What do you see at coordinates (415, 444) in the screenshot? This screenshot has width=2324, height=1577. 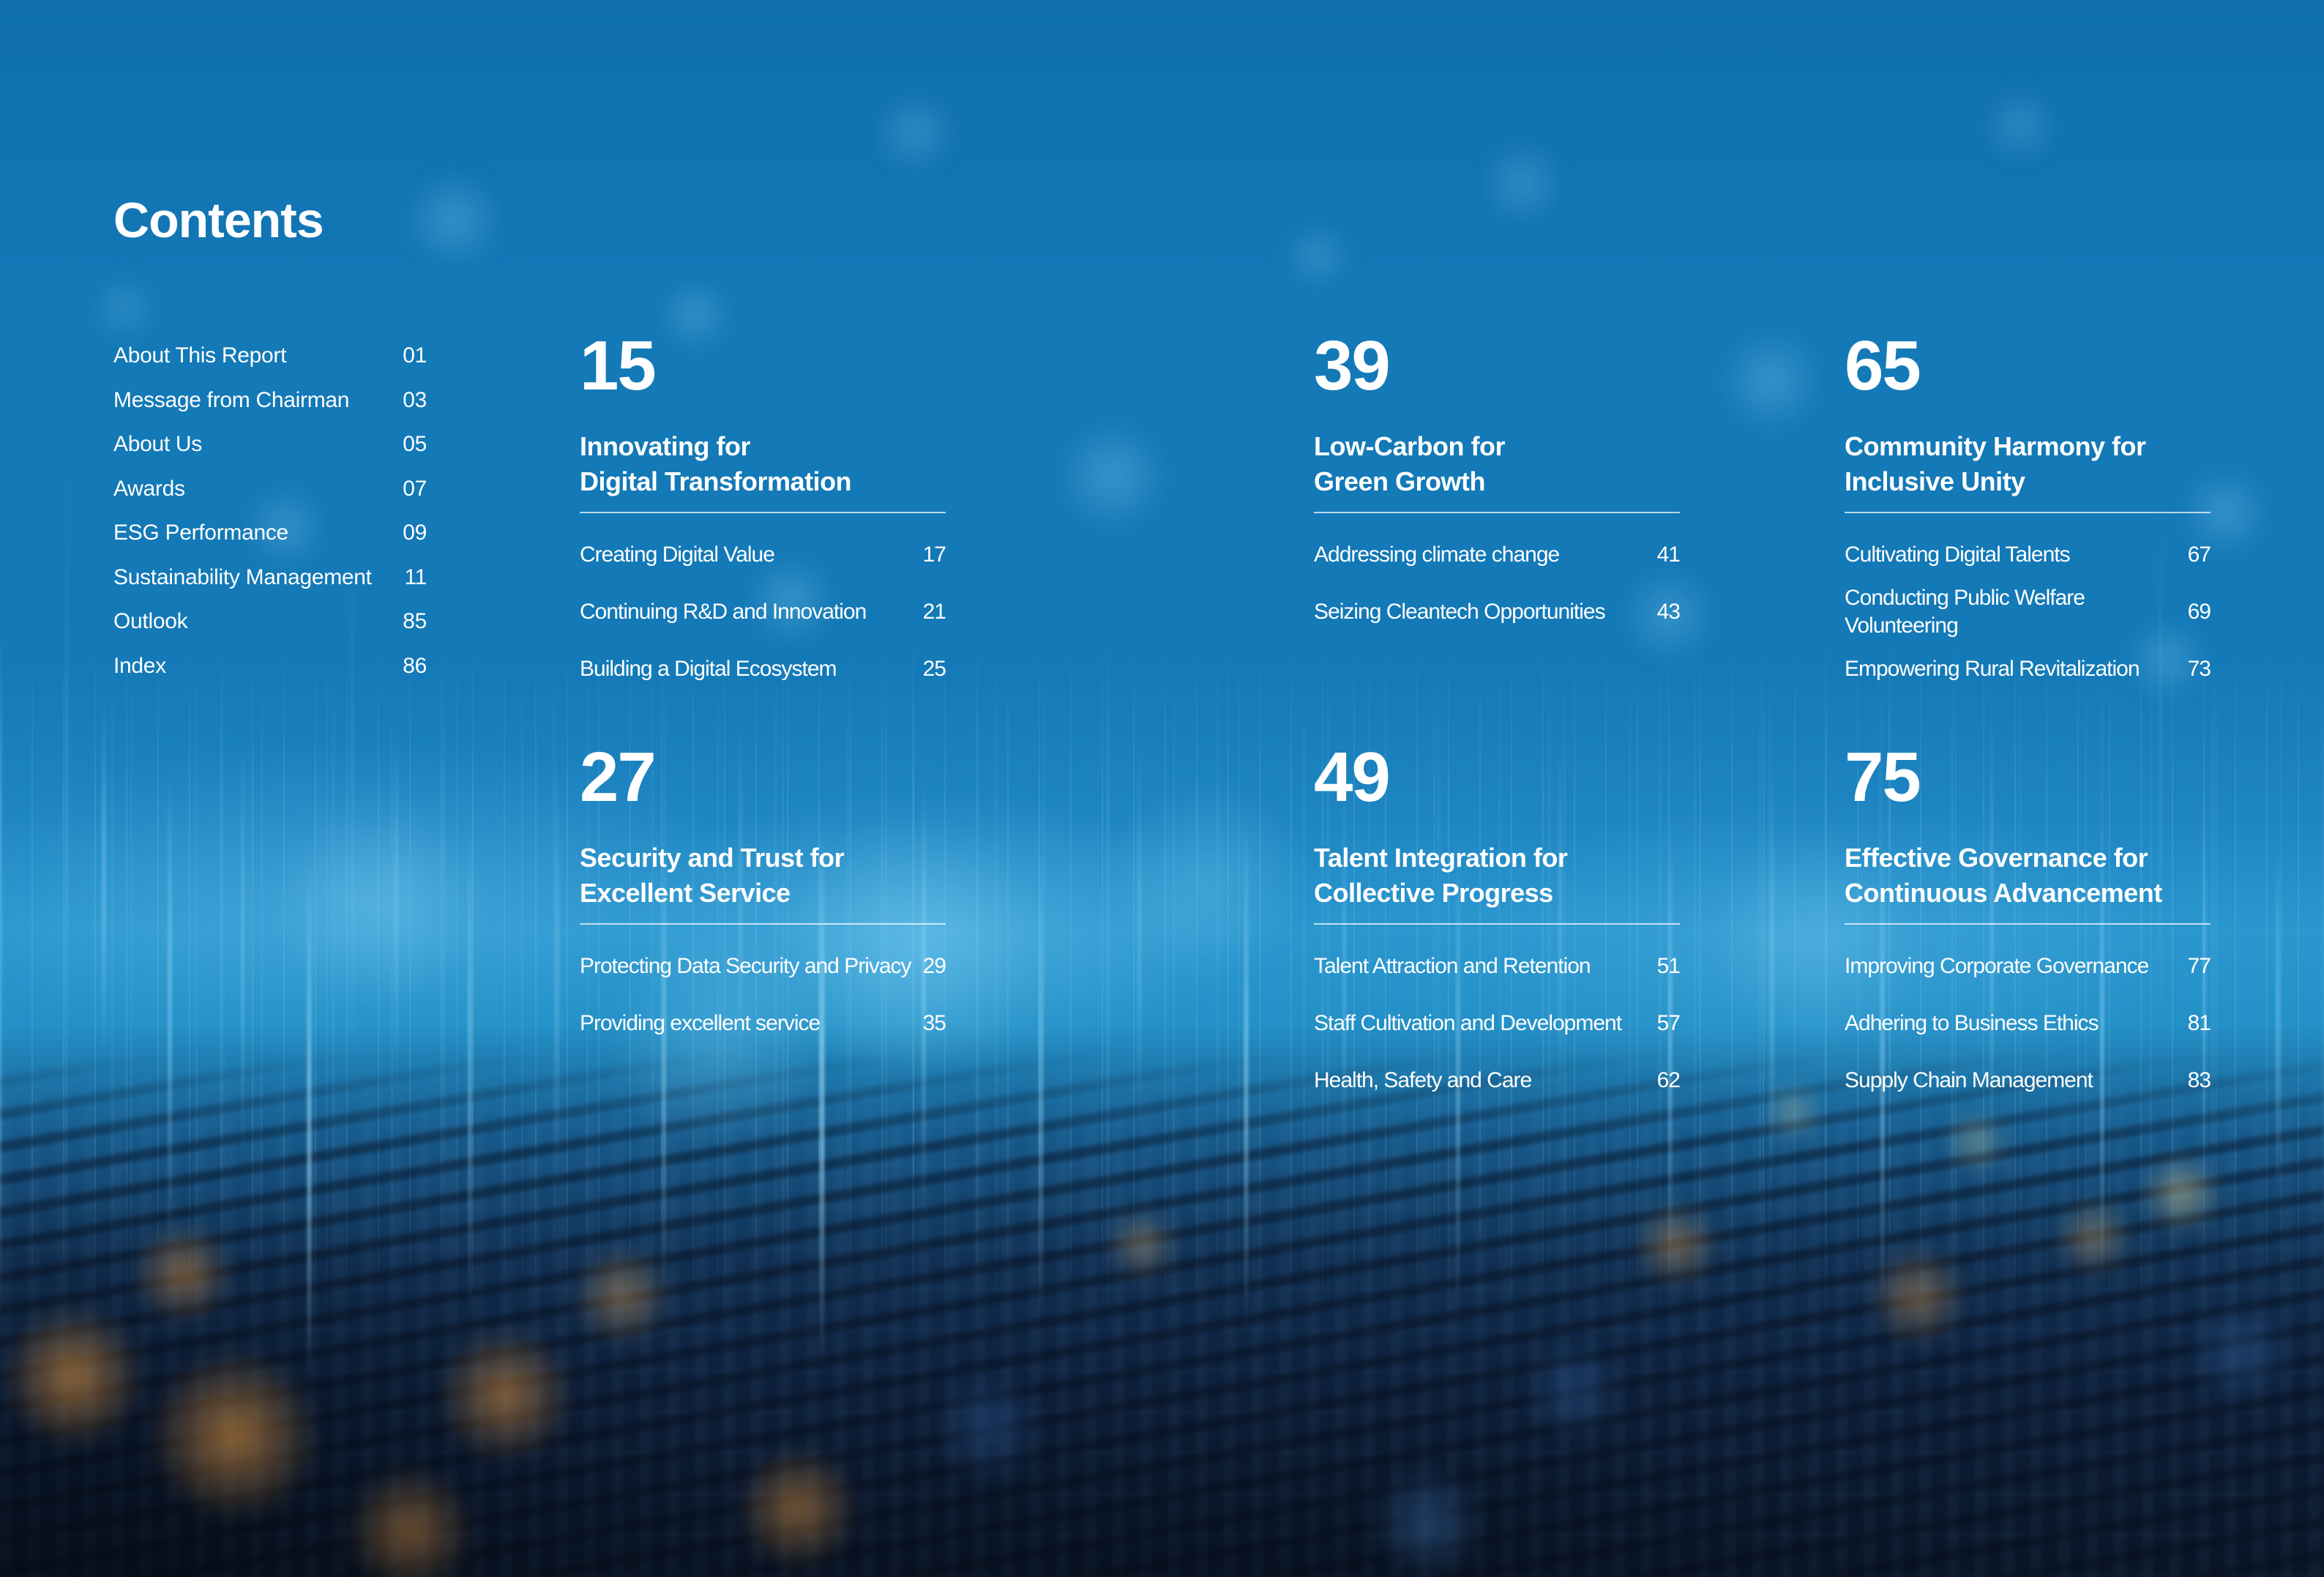 I see `toc-entry-page: 05` at bounding box center [415, 444].